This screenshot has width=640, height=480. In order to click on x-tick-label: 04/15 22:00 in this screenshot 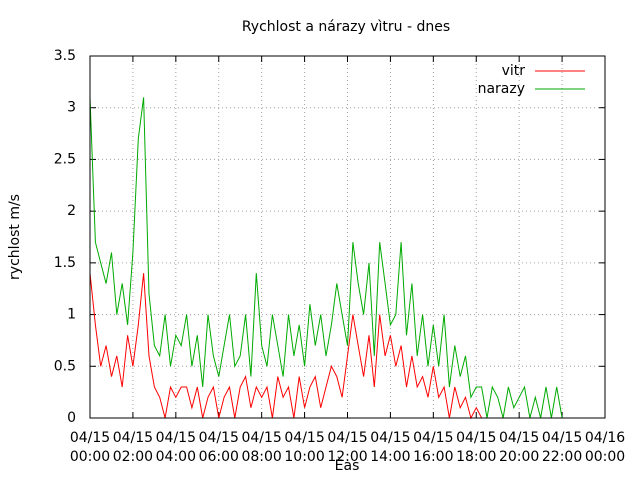, I will do `click(562, 447)`.